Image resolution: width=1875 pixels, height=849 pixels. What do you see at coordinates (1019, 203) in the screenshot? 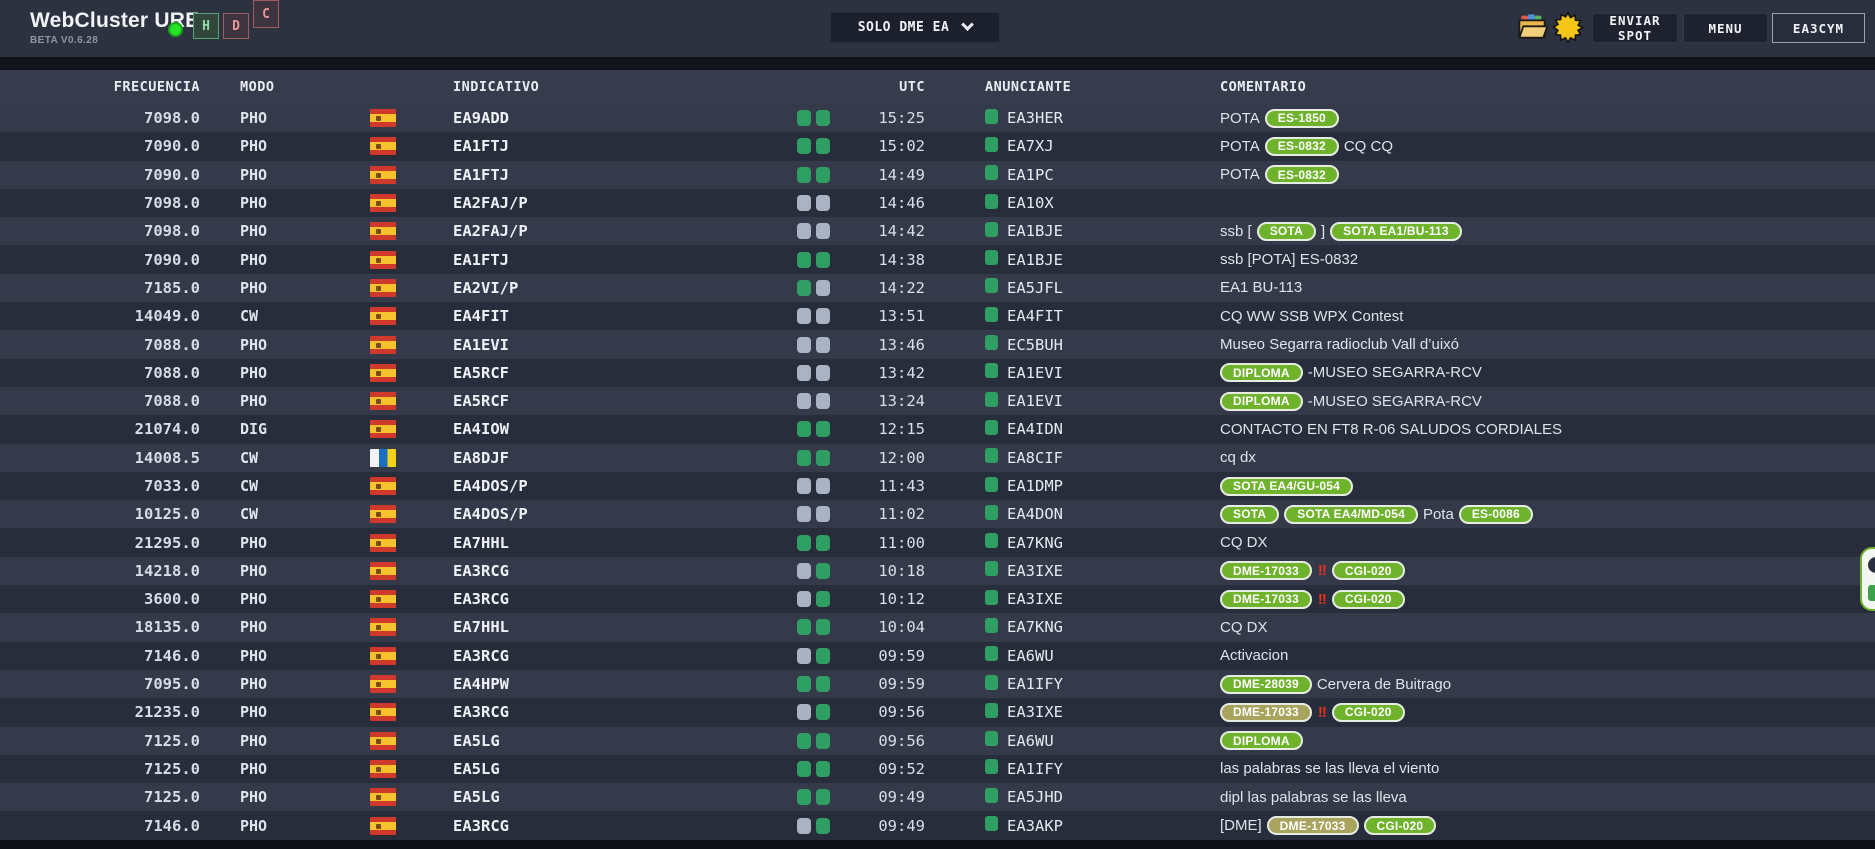
I see `spotter-cell: EA10X` at bounding box center [1019, 203].